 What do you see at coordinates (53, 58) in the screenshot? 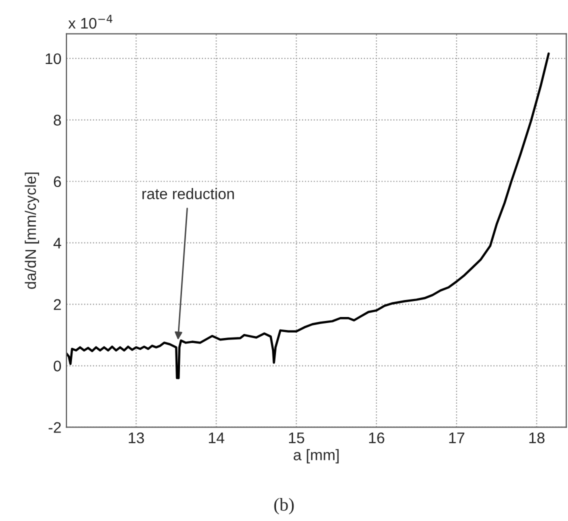
I see `y-tick-label: 10` at bounding box center [53, 58].